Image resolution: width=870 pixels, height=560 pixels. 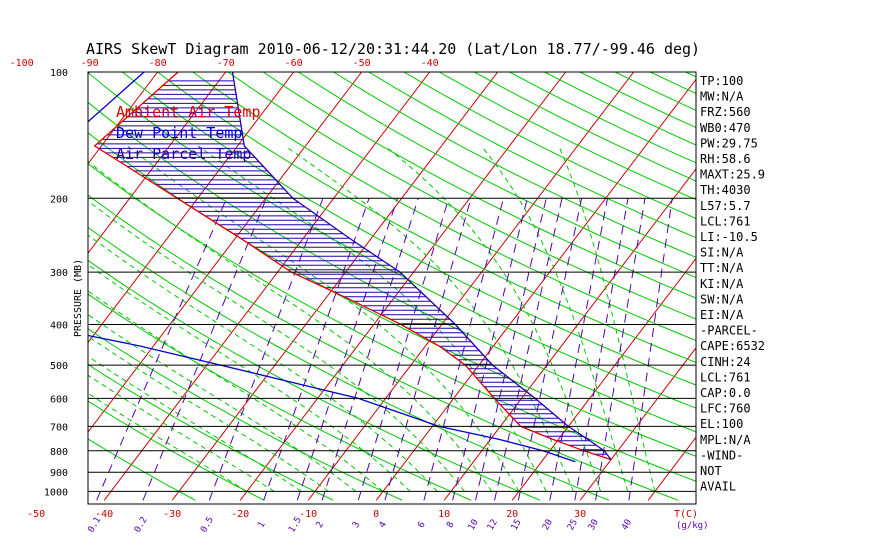 What do you see at coordinates (729, 331) in the screenshot?
I see `index-item: -PARCEL-` at bounding box center [729, 331].